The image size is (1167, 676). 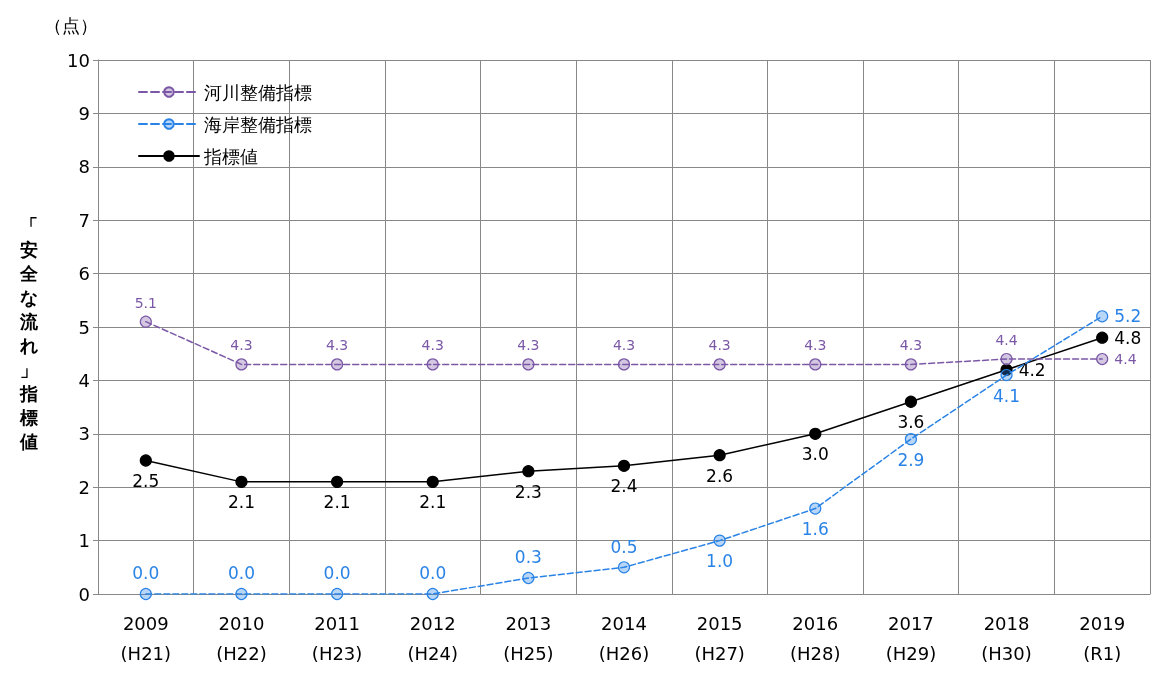 What do you see at coordinates (230, 156) in the screenshot?
I see `legend-label: 指標値` at bounding box center [230, 156].